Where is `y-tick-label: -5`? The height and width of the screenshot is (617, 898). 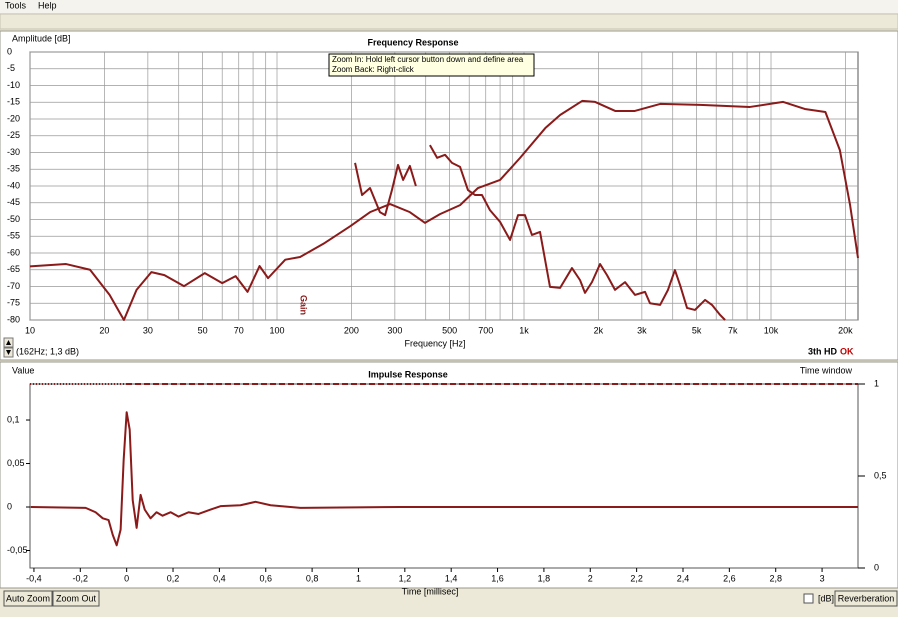
y-tick-label: -5 is located at coordinates (11, 68).